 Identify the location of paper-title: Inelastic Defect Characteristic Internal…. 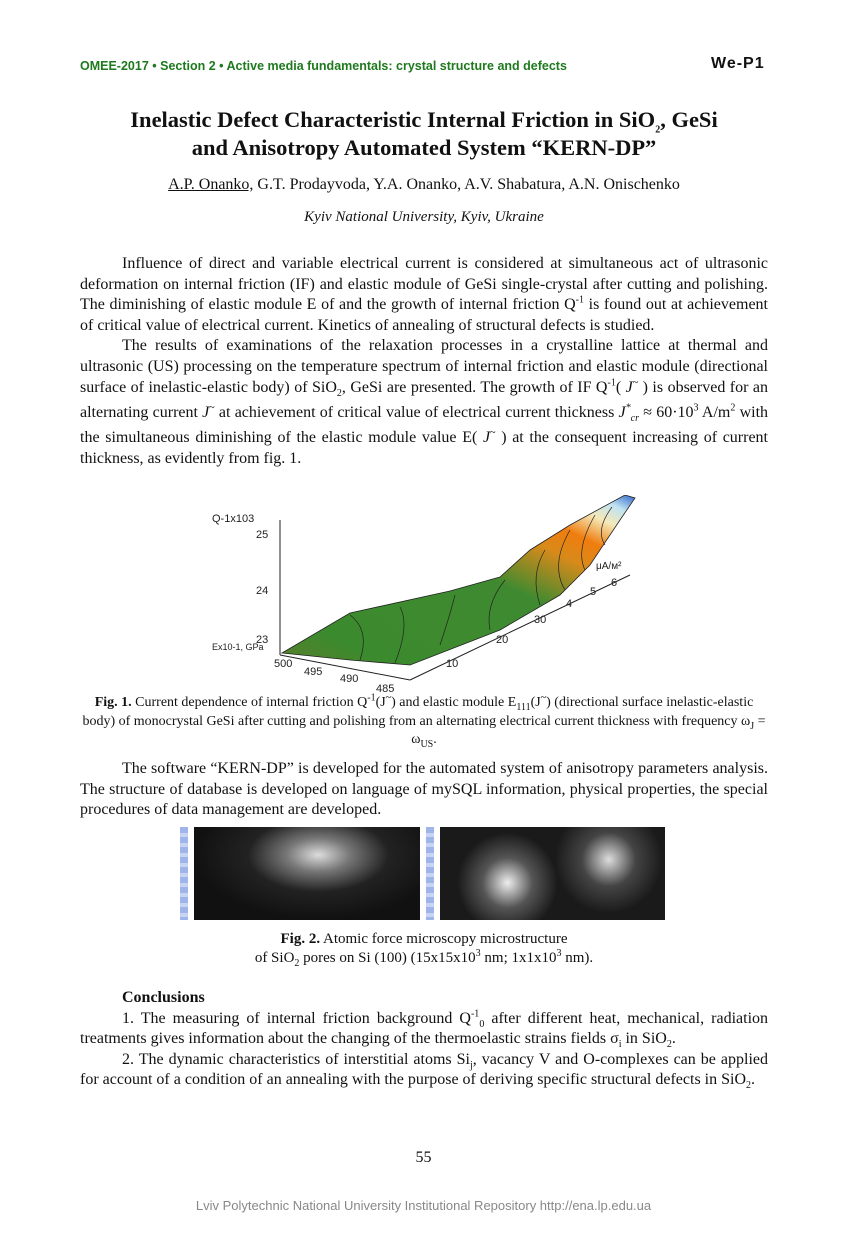
(424, 134).